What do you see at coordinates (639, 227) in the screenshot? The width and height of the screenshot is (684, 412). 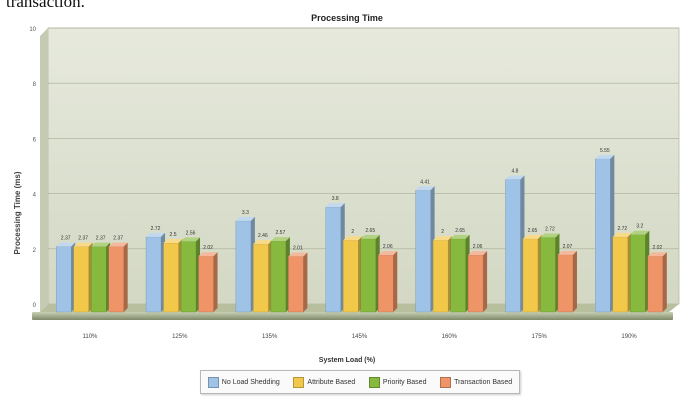 I see `bar-value-label: 3.2` at bounding box center [639, 227].